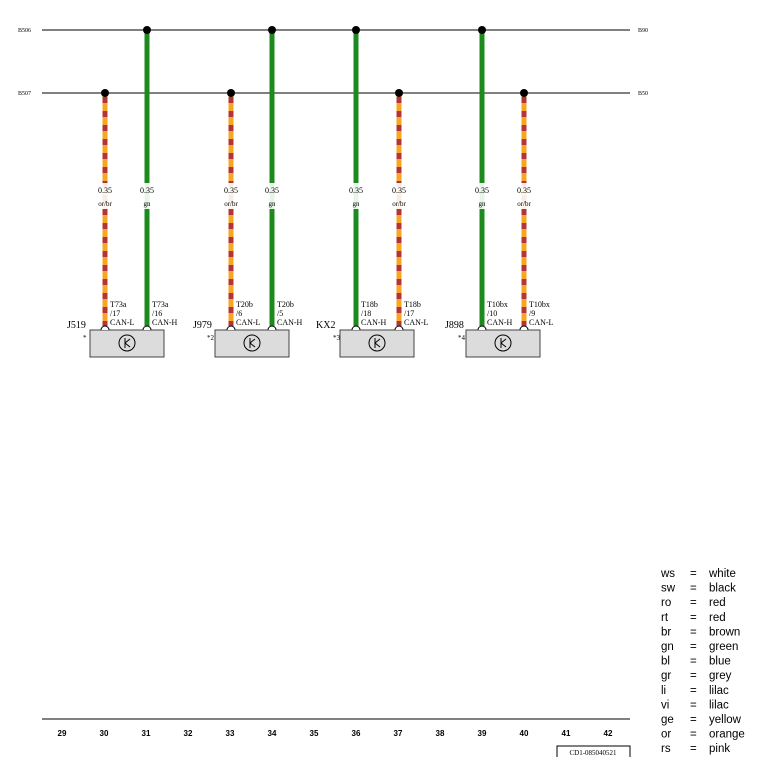  What do you see at coordinates (314, 733) in the screenshot?
I see `ruler-number: 35` at bounding box center [314, 733].